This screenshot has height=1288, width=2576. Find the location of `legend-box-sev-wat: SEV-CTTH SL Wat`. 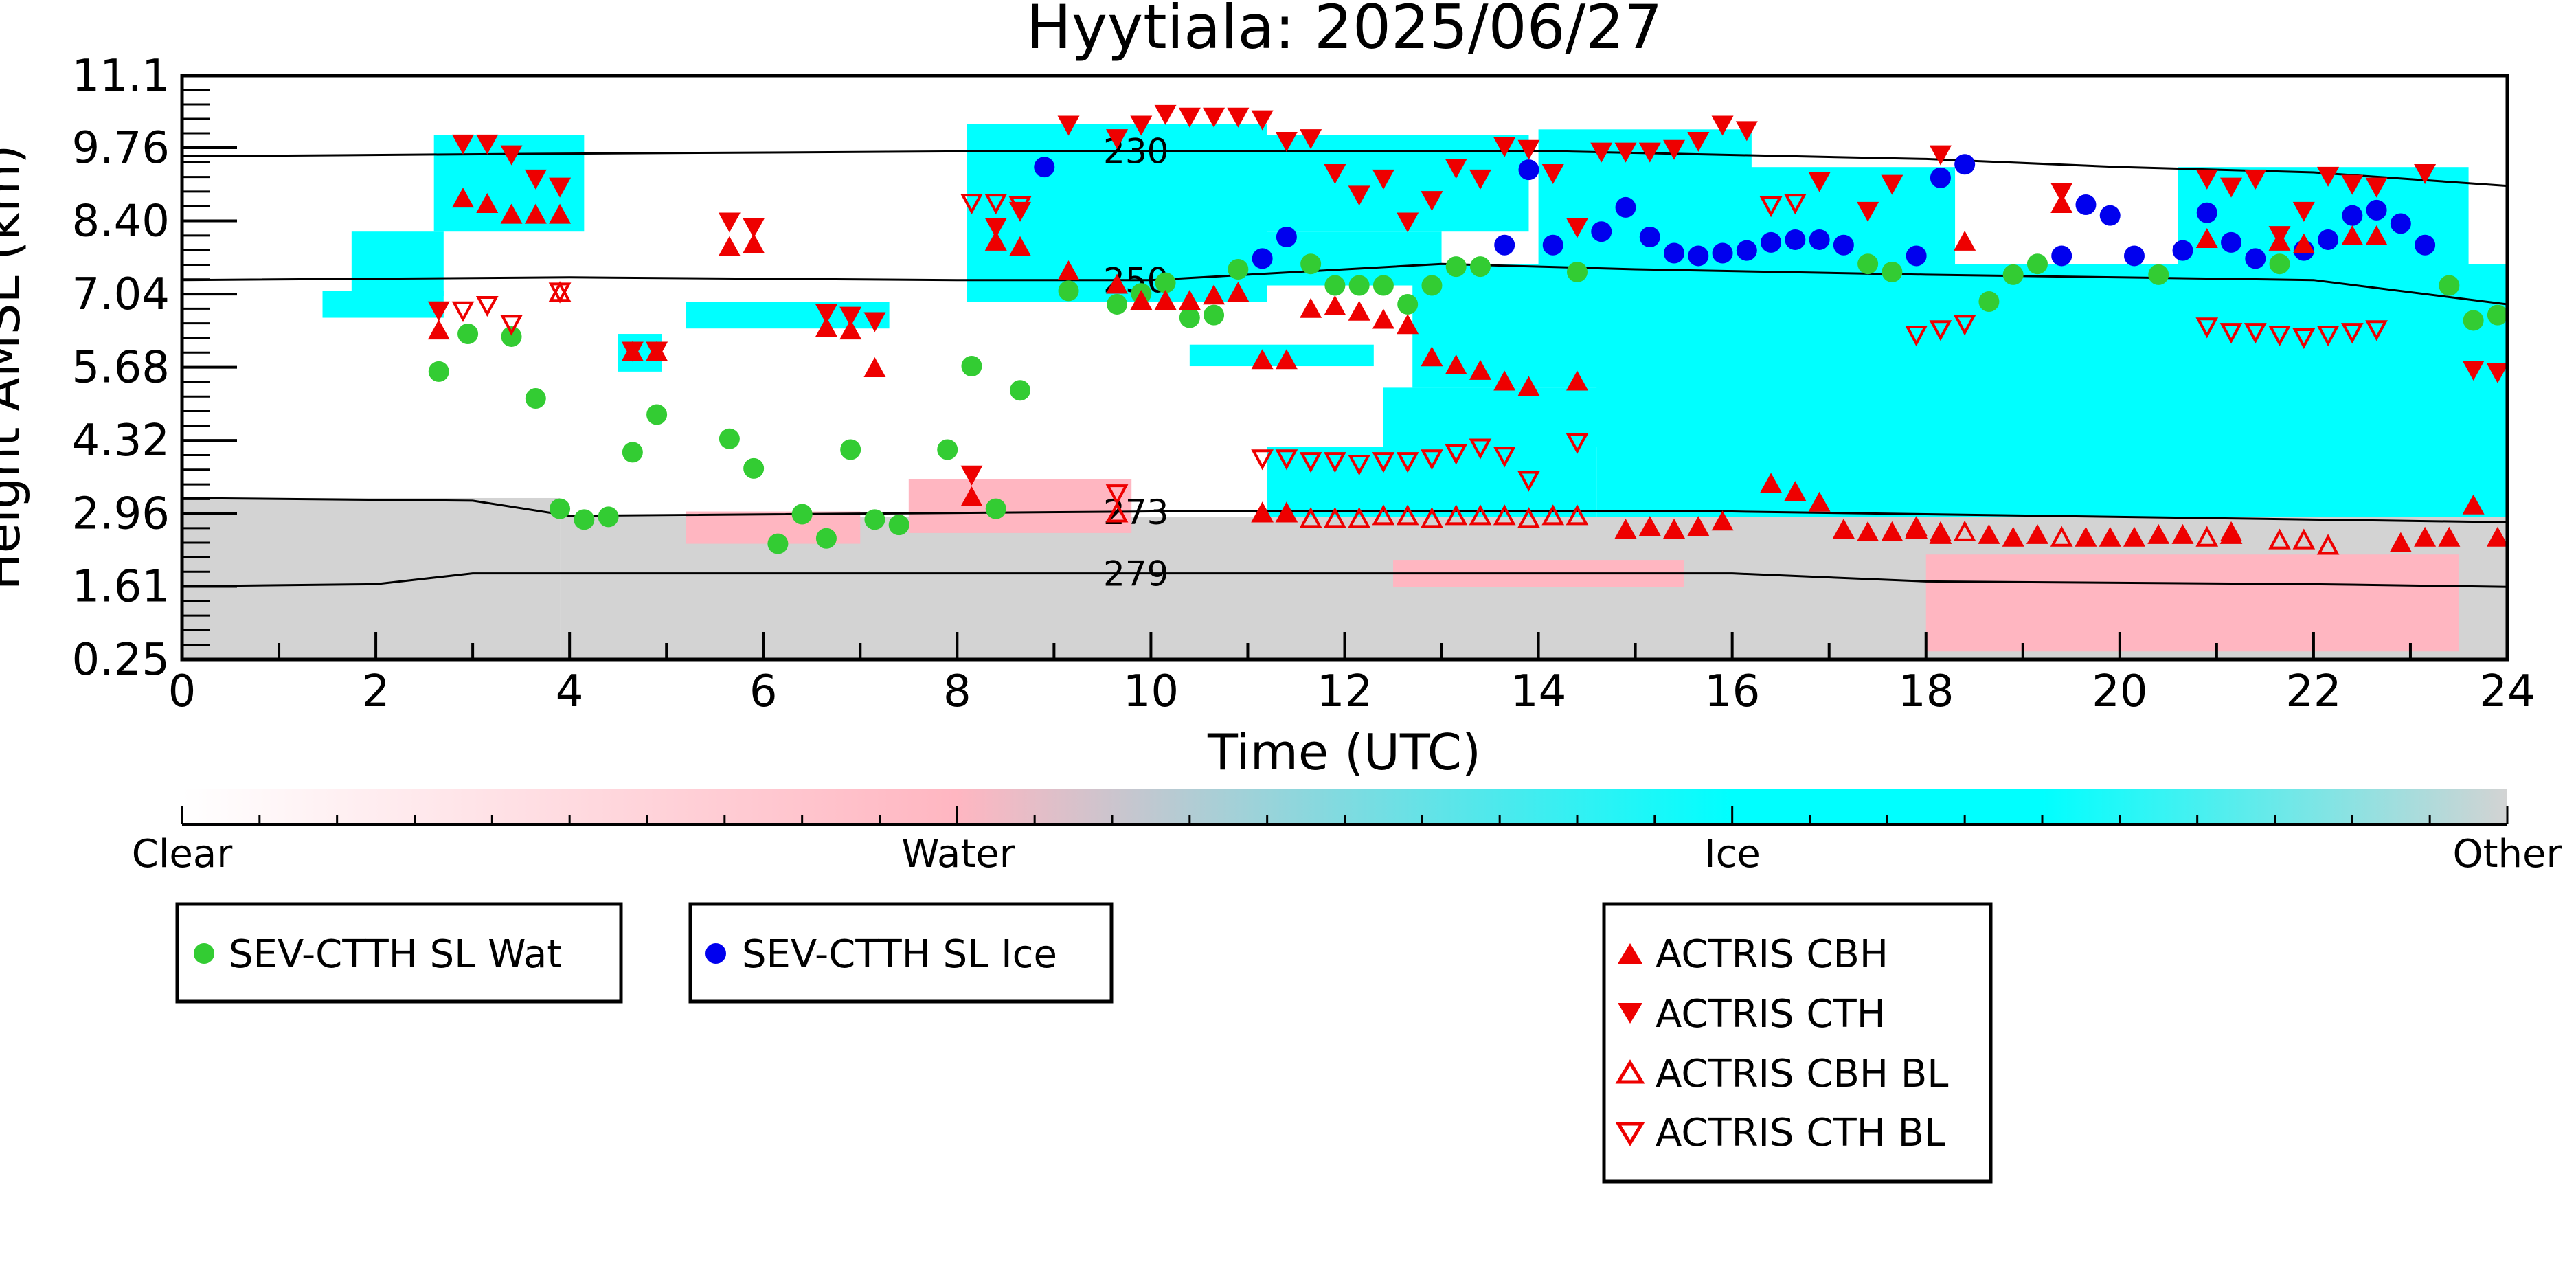

legend-box-sev-wat: SEV-CTTH SL Wat is located at coordinates (399, 953).